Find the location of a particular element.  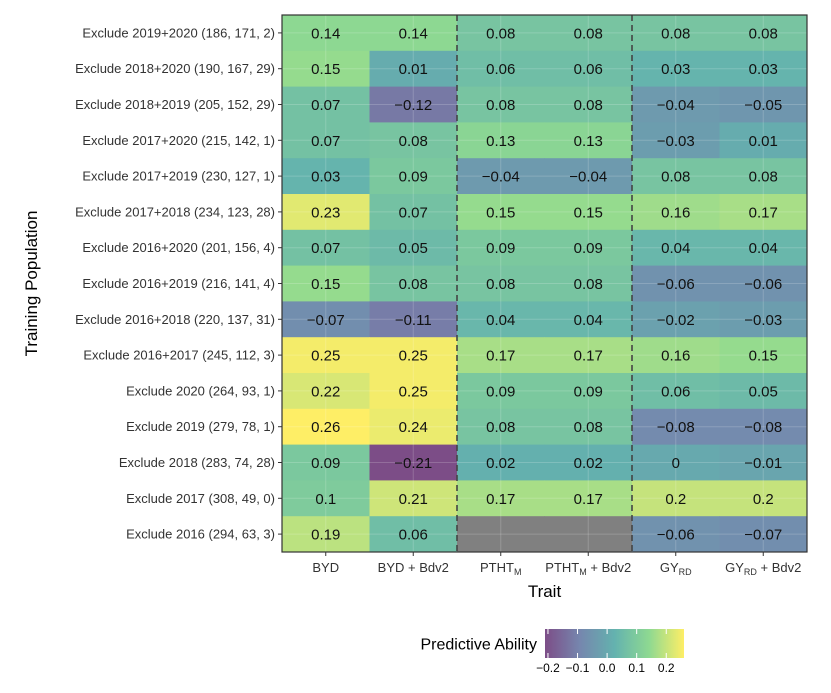

y-tick-label: Exclude 2018+2019 (205, 152, 29) is located at coordinates (175, 104).